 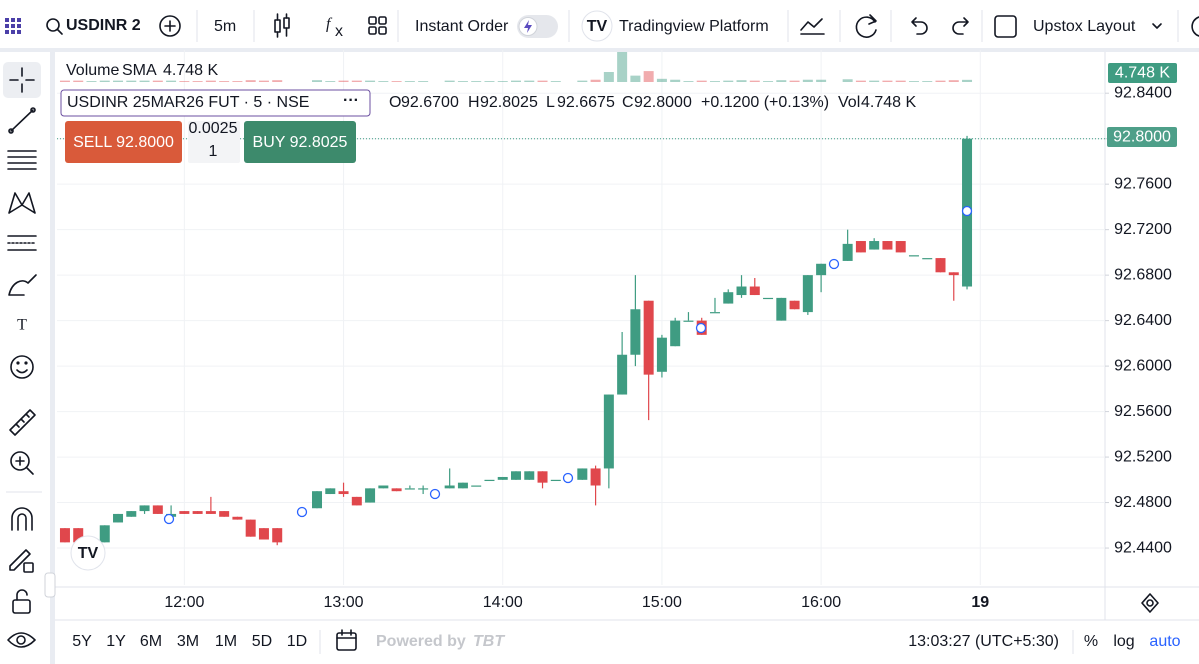 I want to click on magnet-tool, so click(x=22, y=519).